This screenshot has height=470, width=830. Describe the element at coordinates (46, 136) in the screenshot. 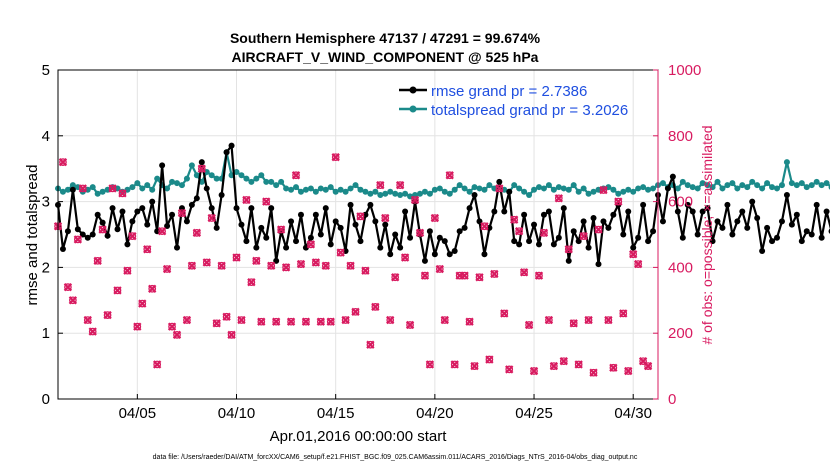

I see `left-tick-label: 4` at that location.